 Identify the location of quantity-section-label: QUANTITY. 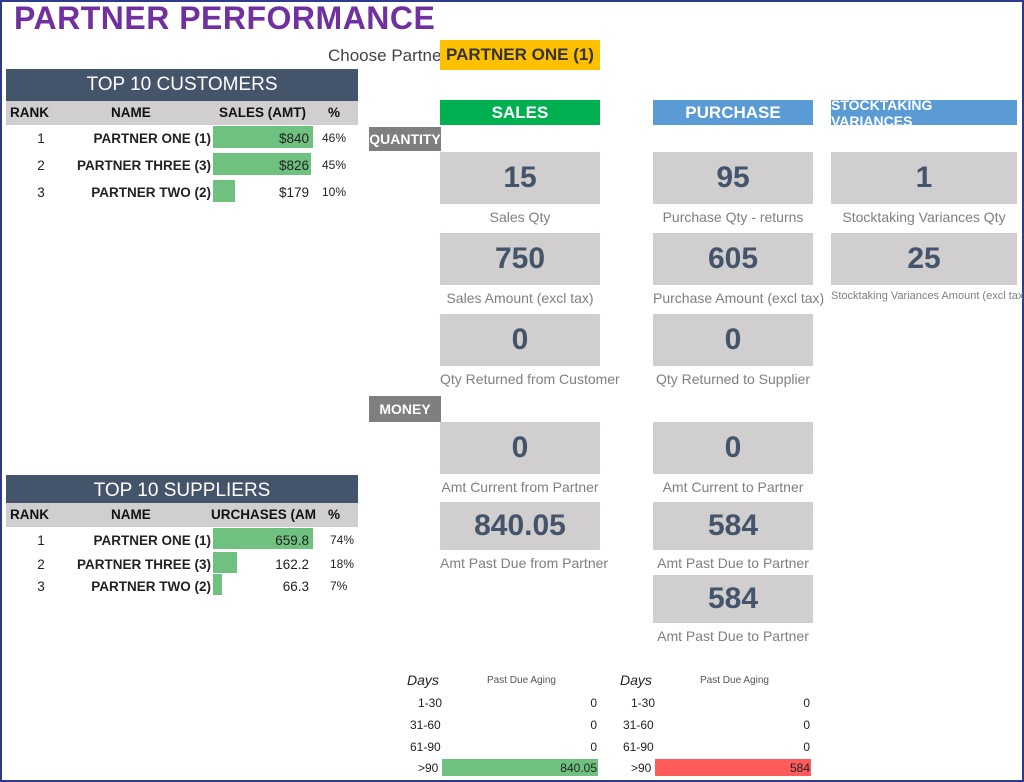
(405, 139).